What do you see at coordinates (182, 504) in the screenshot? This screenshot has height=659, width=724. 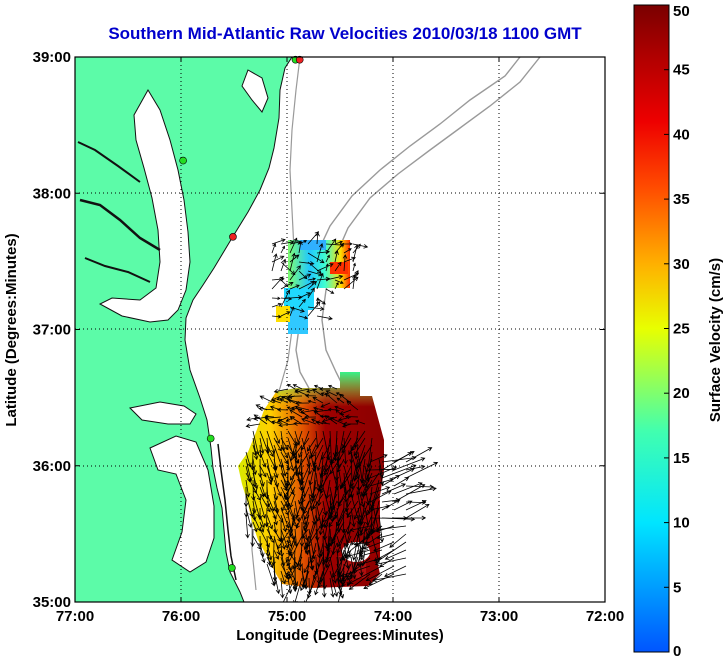 I see `pamlico-sound` at bounding box center [182, 504].